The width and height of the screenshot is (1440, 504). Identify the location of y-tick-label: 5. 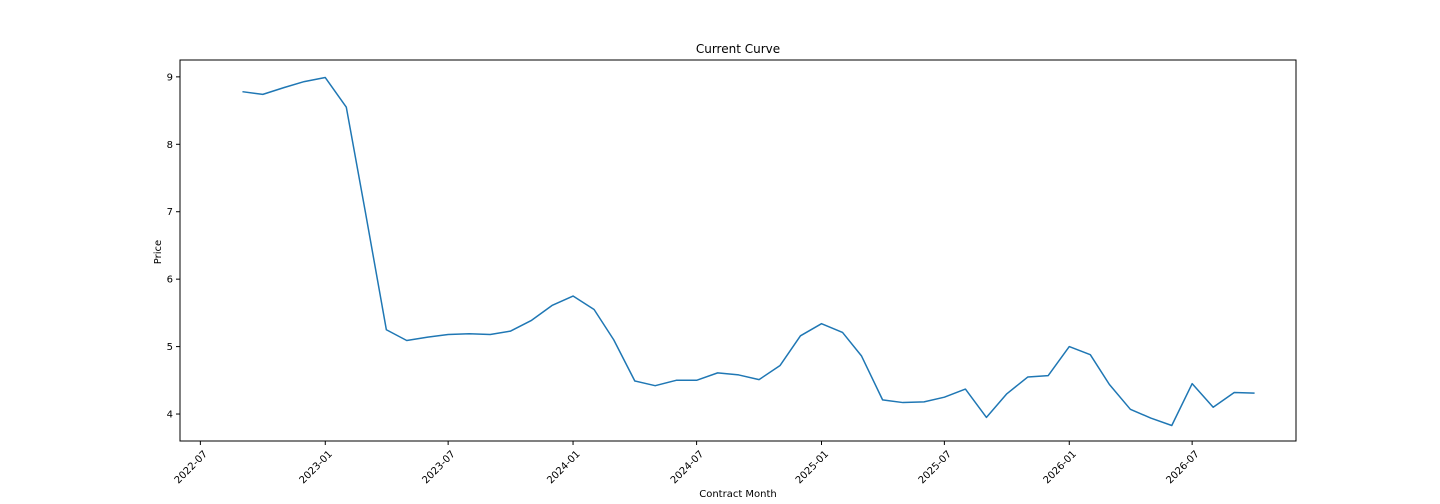
(170, 347).